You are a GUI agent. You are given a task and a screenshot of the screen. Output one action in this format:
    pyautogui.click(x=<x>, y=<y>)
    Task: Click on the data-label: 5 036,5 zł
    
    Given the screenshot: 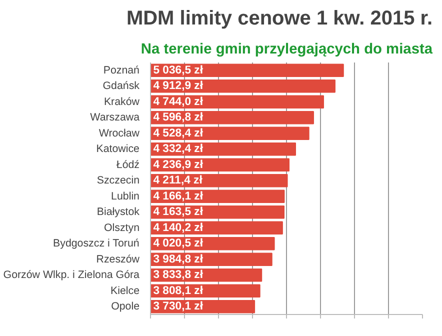 What is the action you would take?
    pyautogui.click(x=178, y=70)
    